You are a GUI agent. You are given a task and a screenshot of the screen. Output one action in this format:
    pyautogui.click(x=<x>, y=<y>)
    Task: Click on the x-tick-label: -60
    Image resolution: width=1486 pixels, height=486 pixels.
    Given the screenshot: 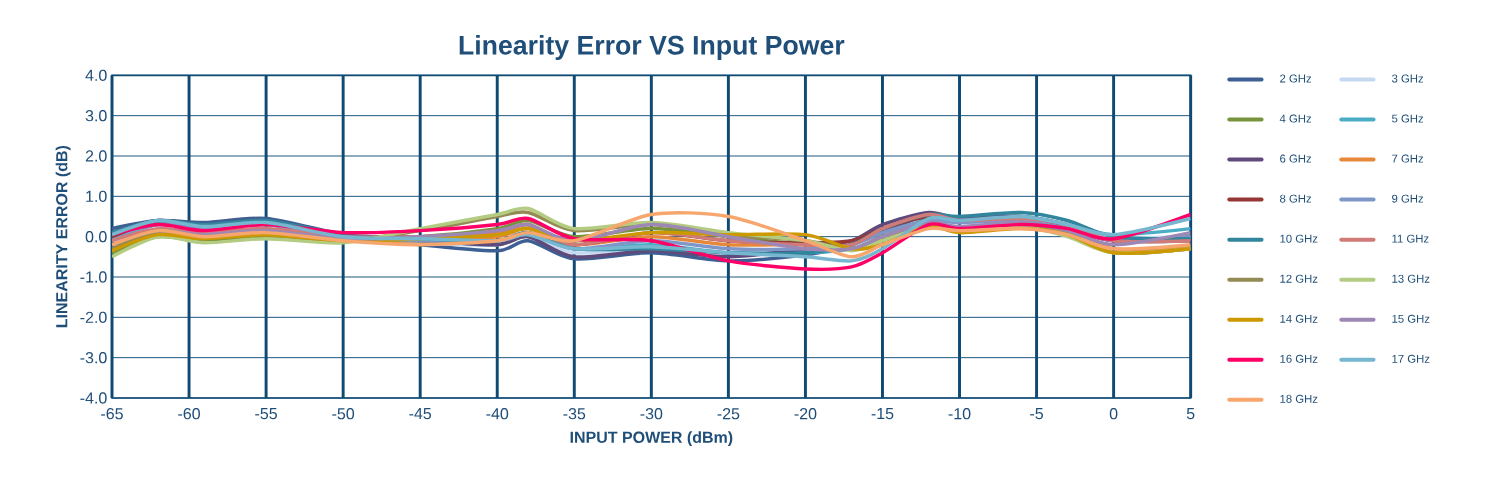 What is the action you would take?
    pyautogui.click(x=189, y=414)
    